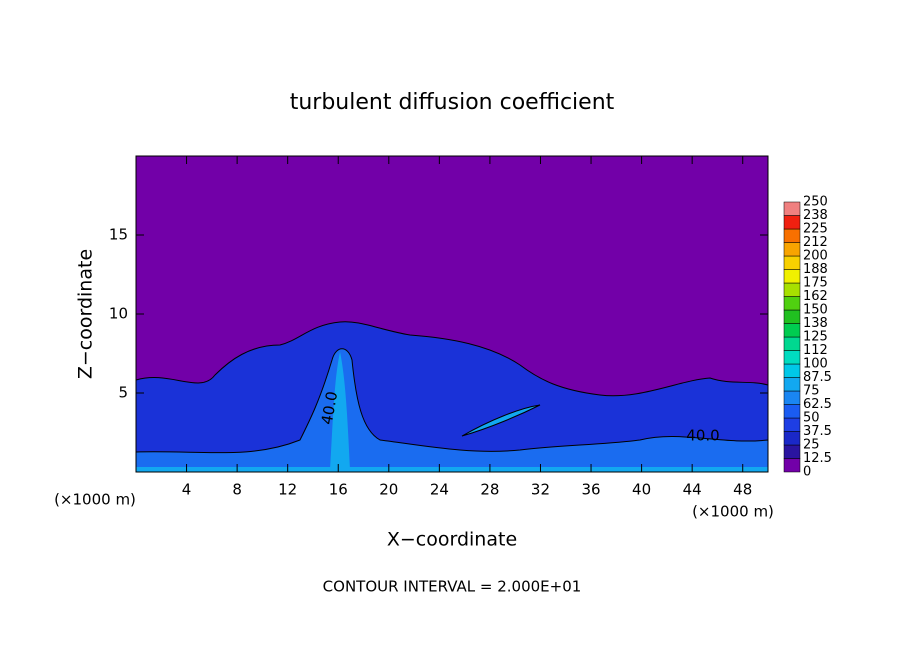 The width and height of the screenshot is (904, 654). What do you see at coordinates (815, 215) in the screenshot?
I see `colorbar-label: 238` at bounding box center [815, 215].